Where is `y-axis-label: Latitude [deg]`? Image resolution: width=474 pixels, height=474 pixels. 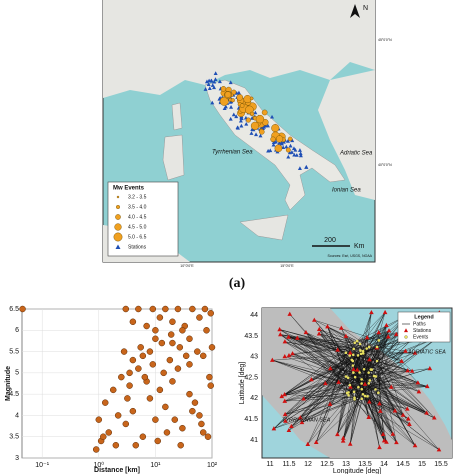
y-axis-label: Latitude [deg] is located at coordinates (242, 383).